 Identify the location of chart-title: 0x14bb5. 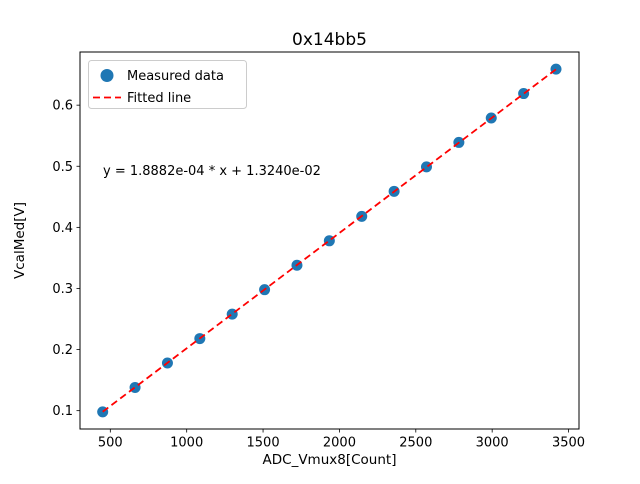
(329, 40).